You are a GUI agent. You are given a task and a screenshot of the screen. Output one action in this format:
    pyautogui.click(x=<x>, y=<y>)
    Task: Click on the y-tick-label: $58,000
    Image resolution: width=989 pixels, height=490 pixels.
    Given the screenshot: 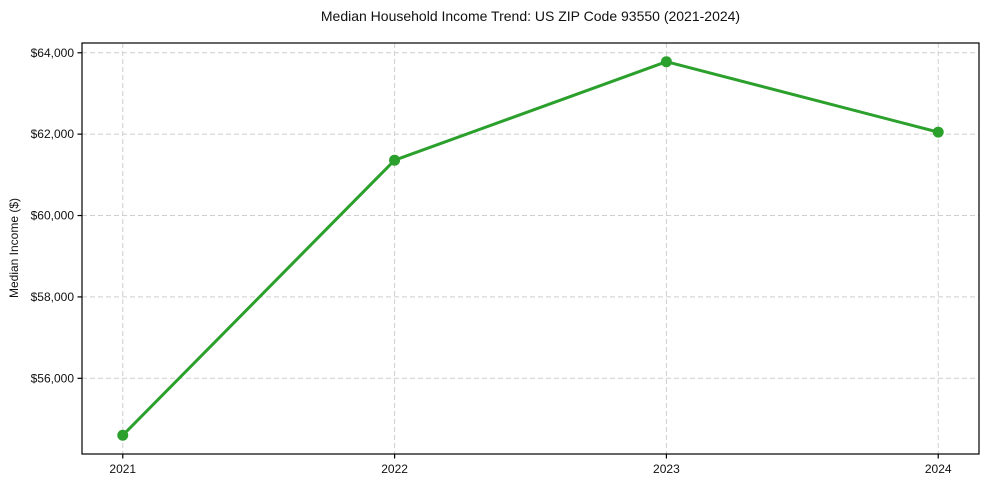 What is the action you would take?
    pyautogui.click(x=53, y=297)
    